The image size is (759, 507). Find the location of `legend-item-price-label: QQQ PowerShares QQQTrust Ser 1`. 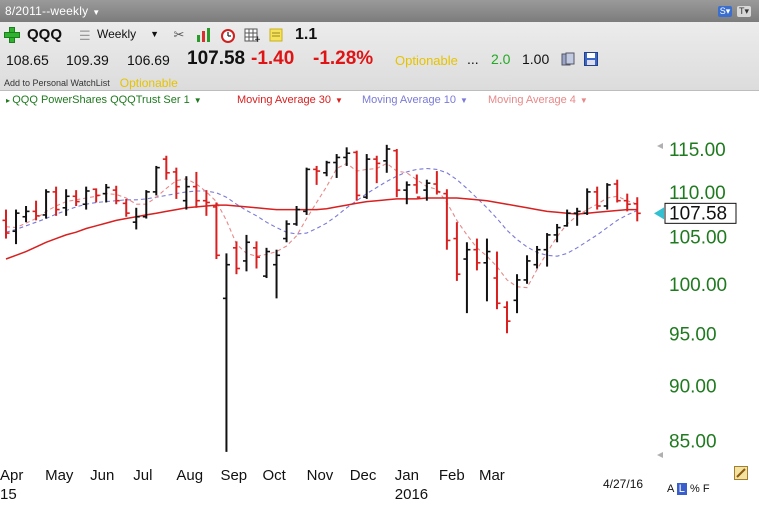

legend-item-price-label: QQQ PowerShares QQQTrust Ser 1 is located at coordinates (101, 100).